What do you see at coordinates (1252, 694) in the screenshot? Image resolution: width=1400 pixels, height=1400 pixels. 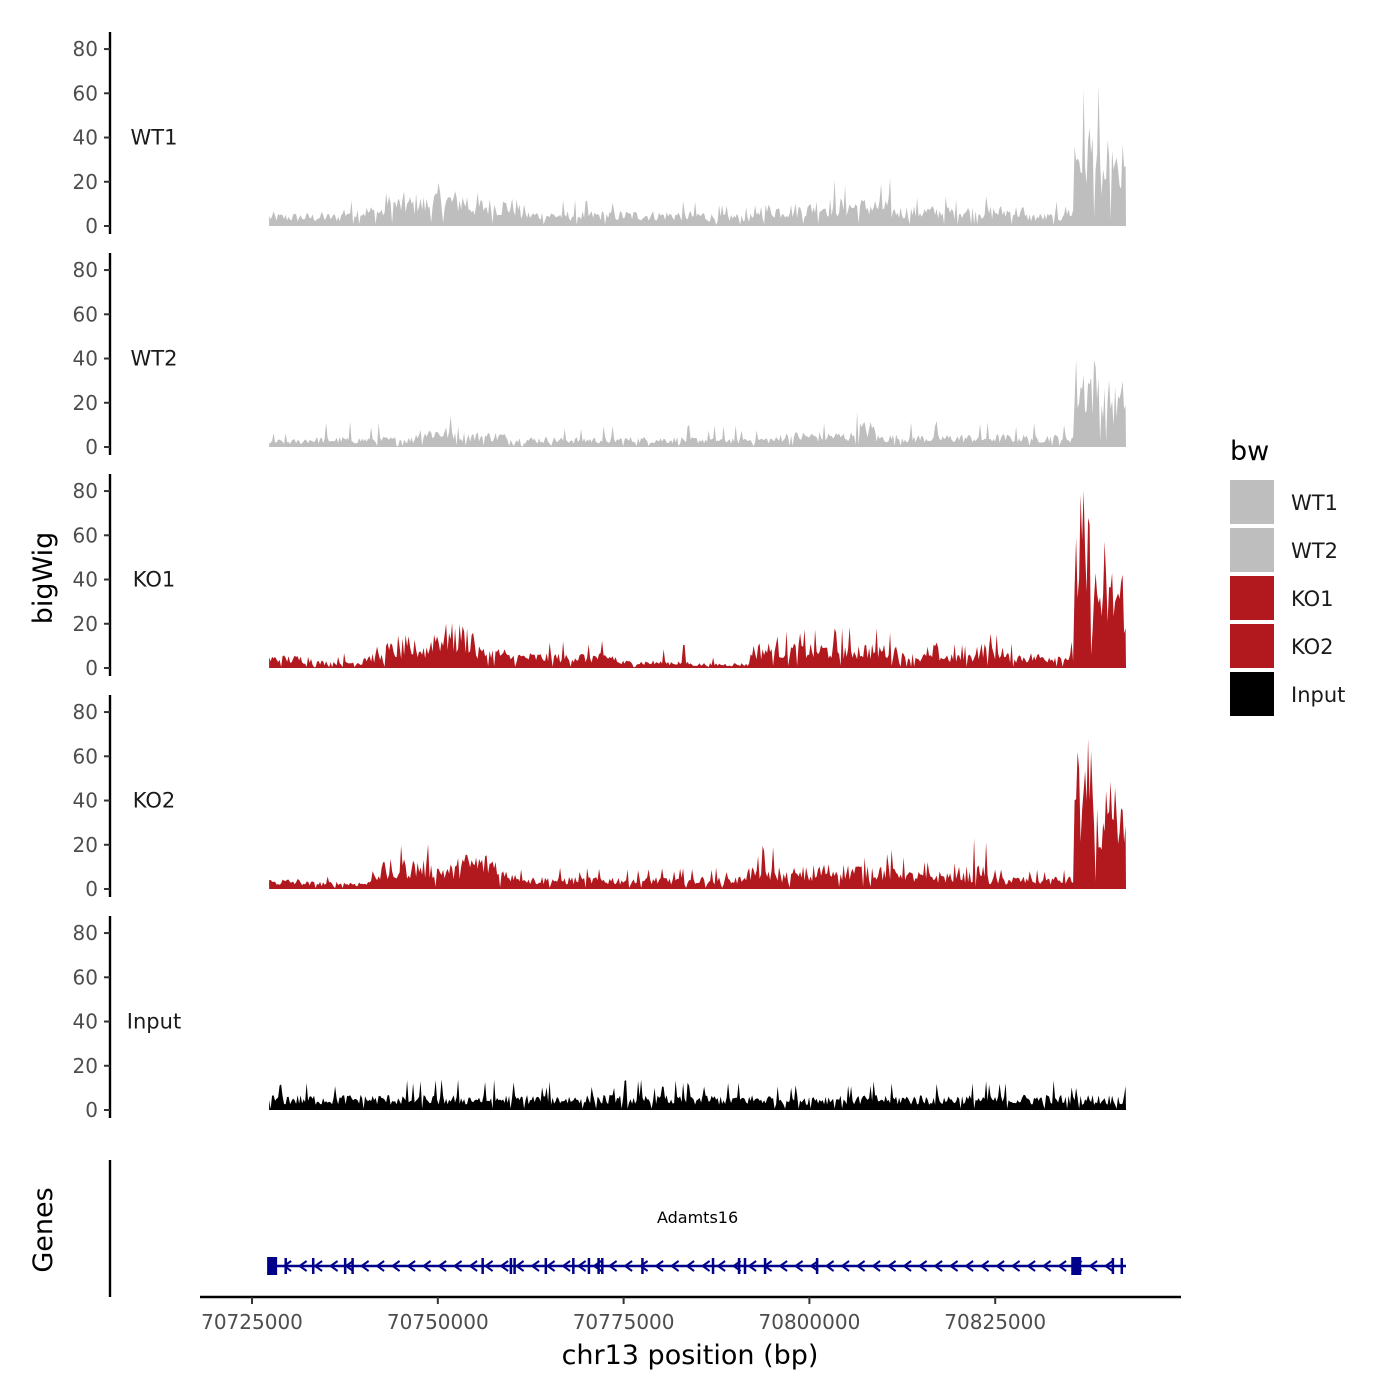 I see `legend-swatch-input` at bounding box center [1252, 694].